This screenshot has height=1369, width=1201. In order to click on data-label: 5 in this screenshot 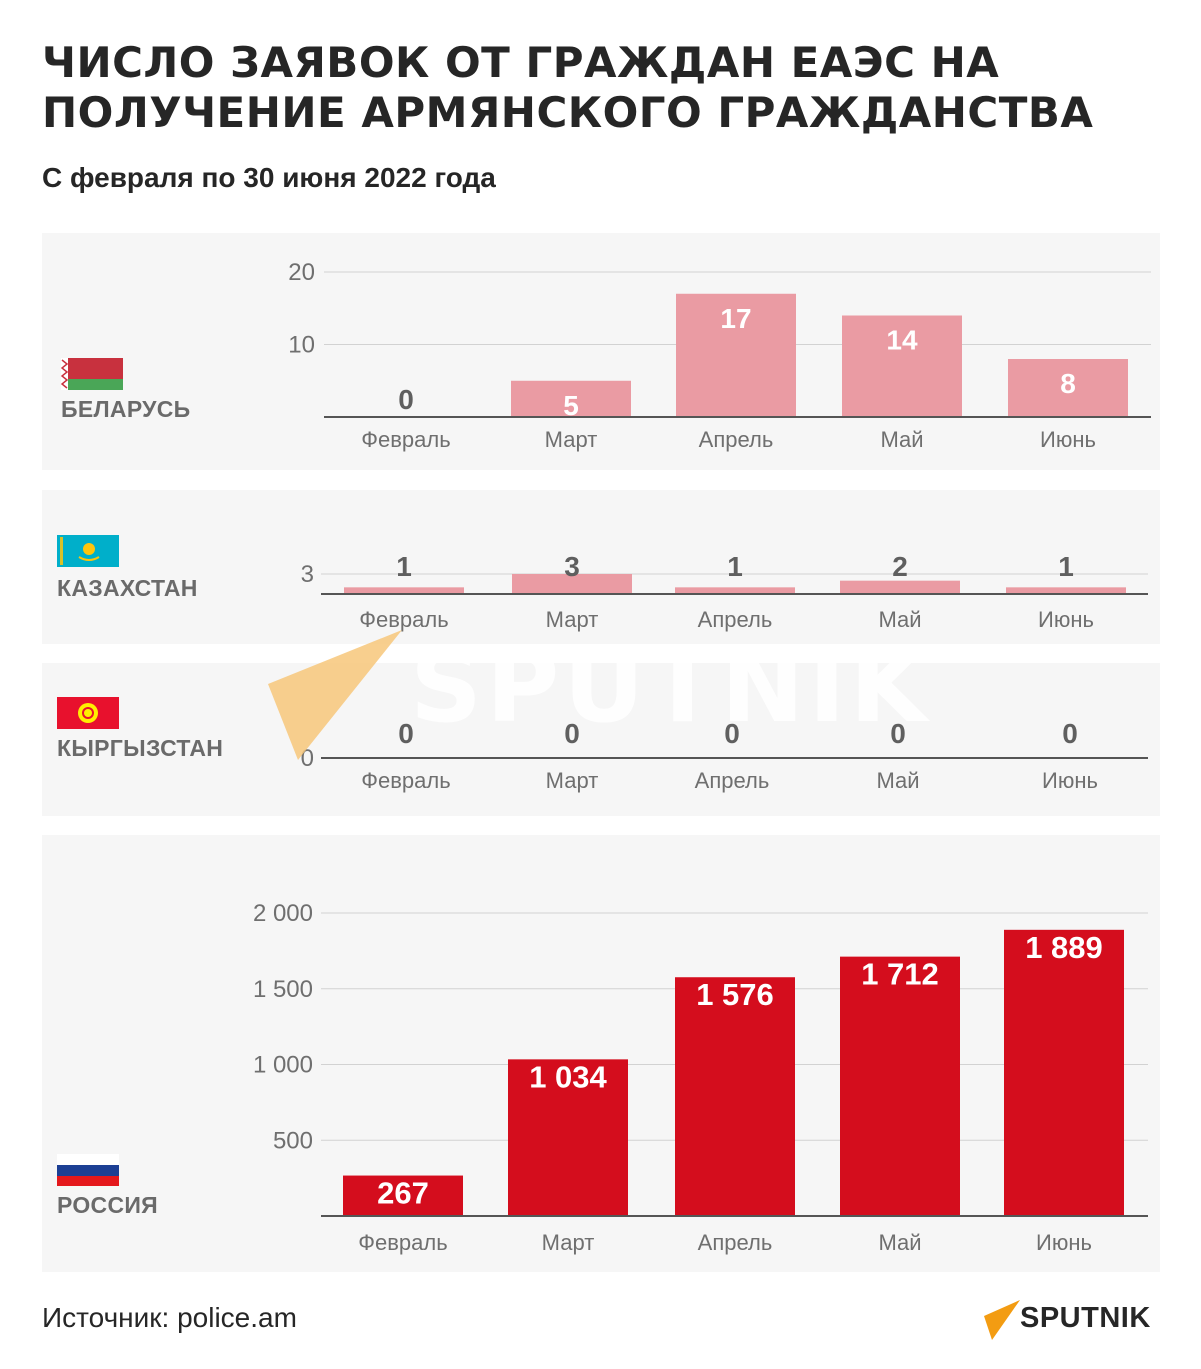, I will do `click(571, 405)`.